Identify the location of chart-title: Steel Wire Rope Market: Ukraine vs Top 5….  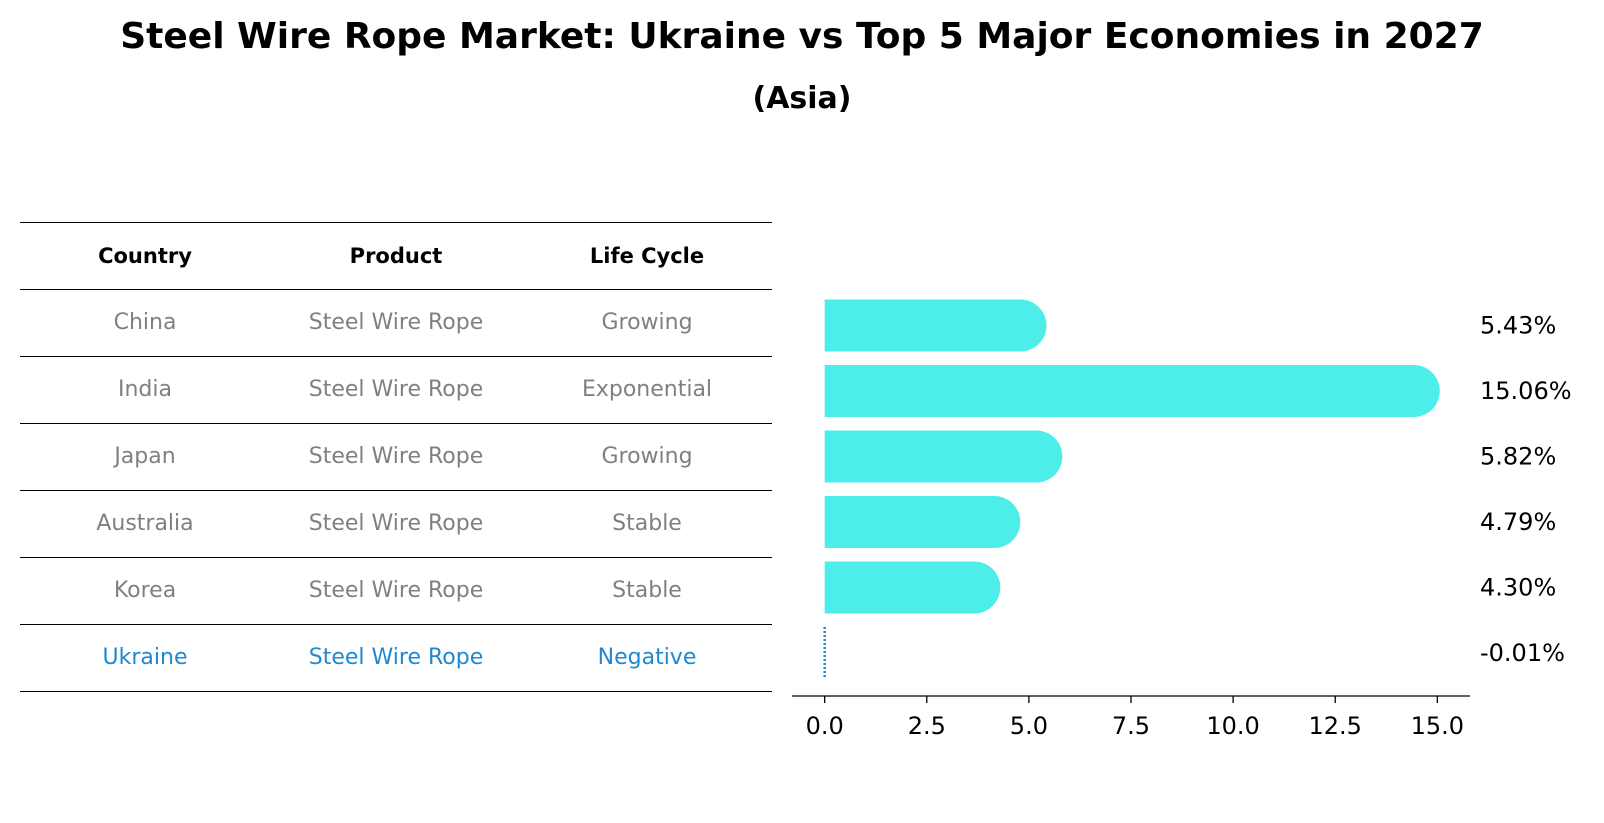
(802, 36).